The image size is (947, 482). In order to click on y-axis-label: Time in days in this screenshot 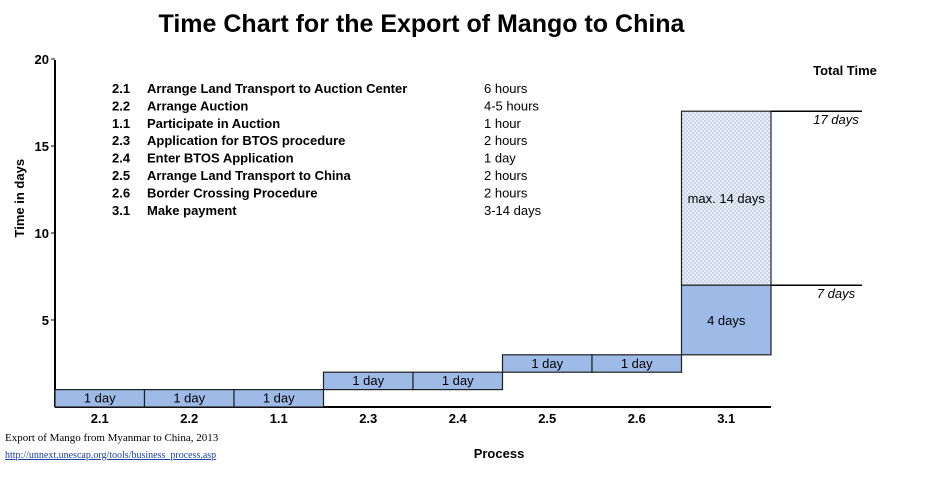, I will do `click(19, 198)`.